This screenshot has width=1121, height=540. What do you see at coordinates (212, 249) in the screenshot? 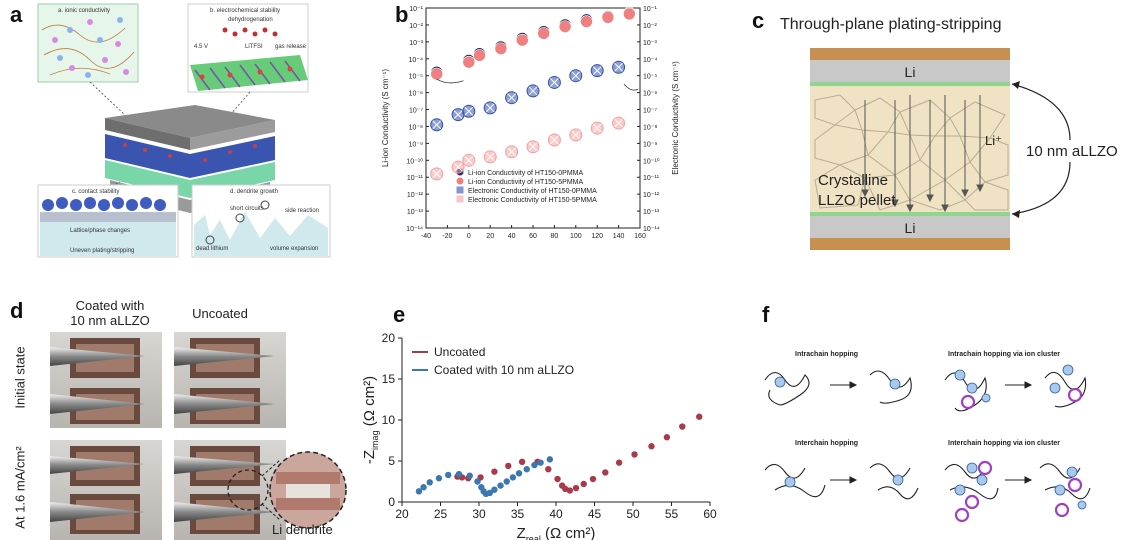
I see `label-dead: dead lithium` at bounding box center [212, 249].